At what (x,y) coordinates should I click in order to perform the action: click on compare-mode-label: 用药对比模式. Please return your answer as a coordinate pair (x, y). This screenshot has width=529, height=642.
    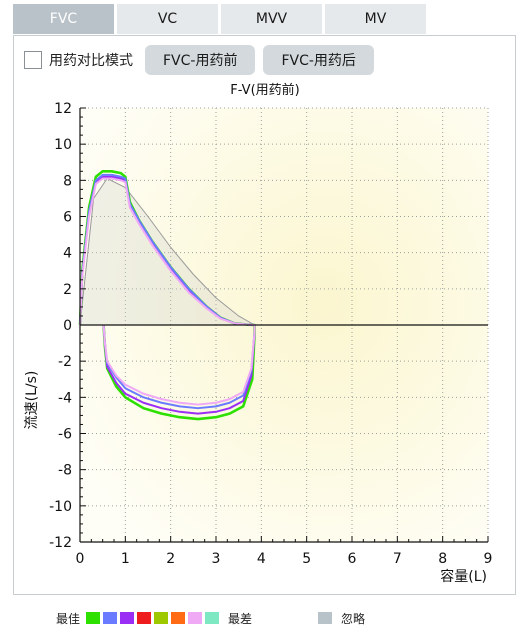
    Looking at the image, I should click on (91, 61).